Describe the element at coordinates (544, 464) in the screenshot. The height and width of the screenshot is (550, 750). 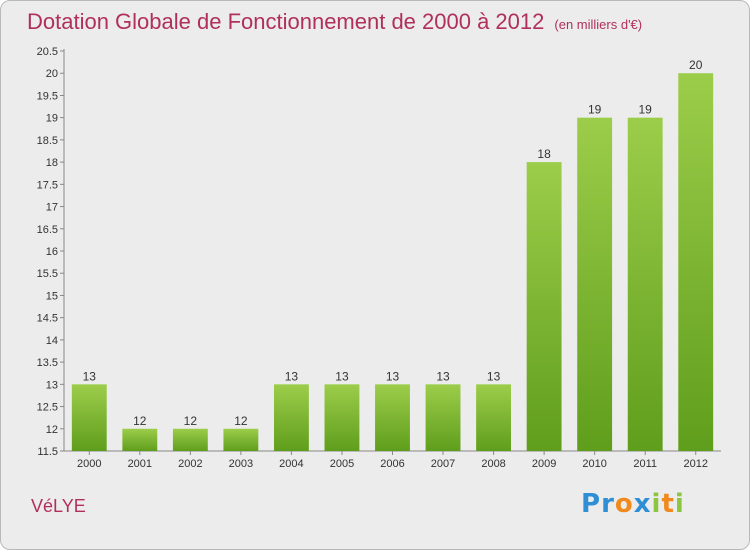
I see `x-tick-label-2009: 2009` at that location.